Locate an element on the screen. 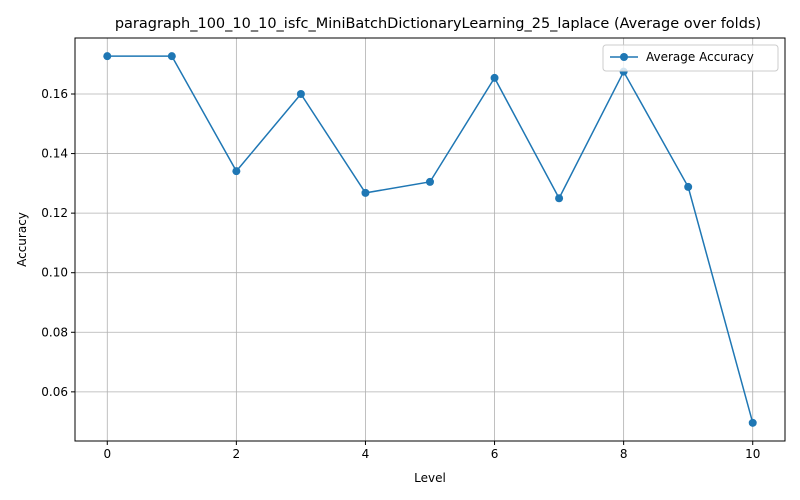  legend-label: Average Accuracy is located at coordinates (700, 57).